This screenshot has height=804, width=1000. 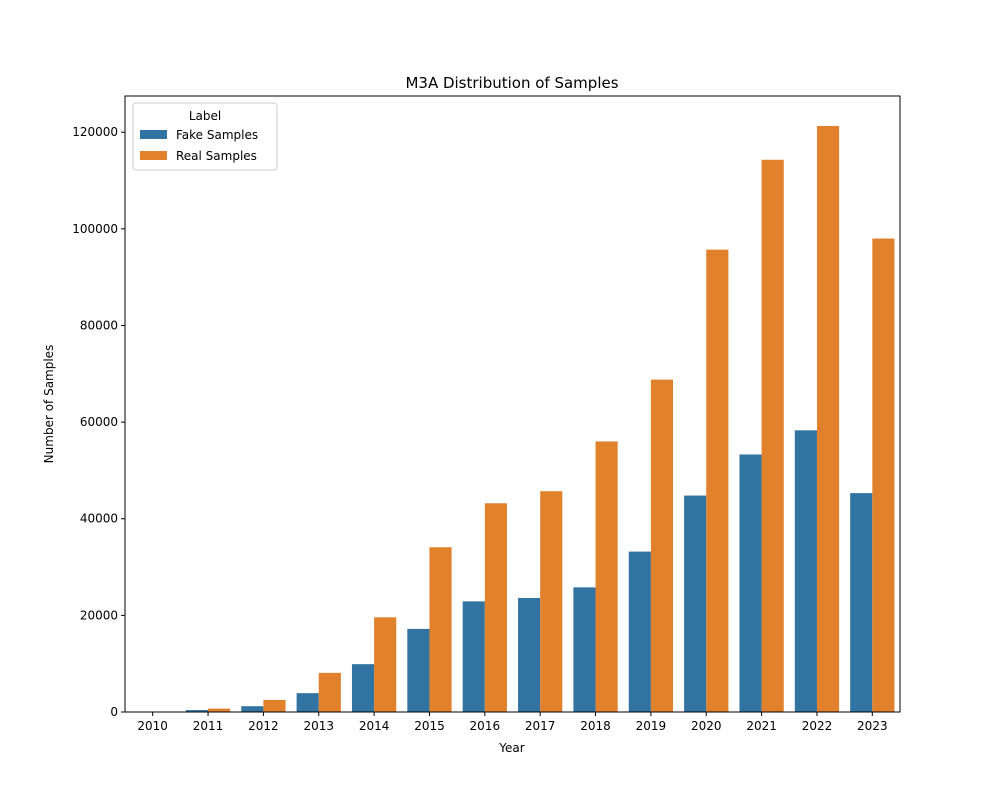 What do you see at coordinates (329, 692) in the screenshot?
I see `bar-real-samples-2013` at bounding box center [329, 692].